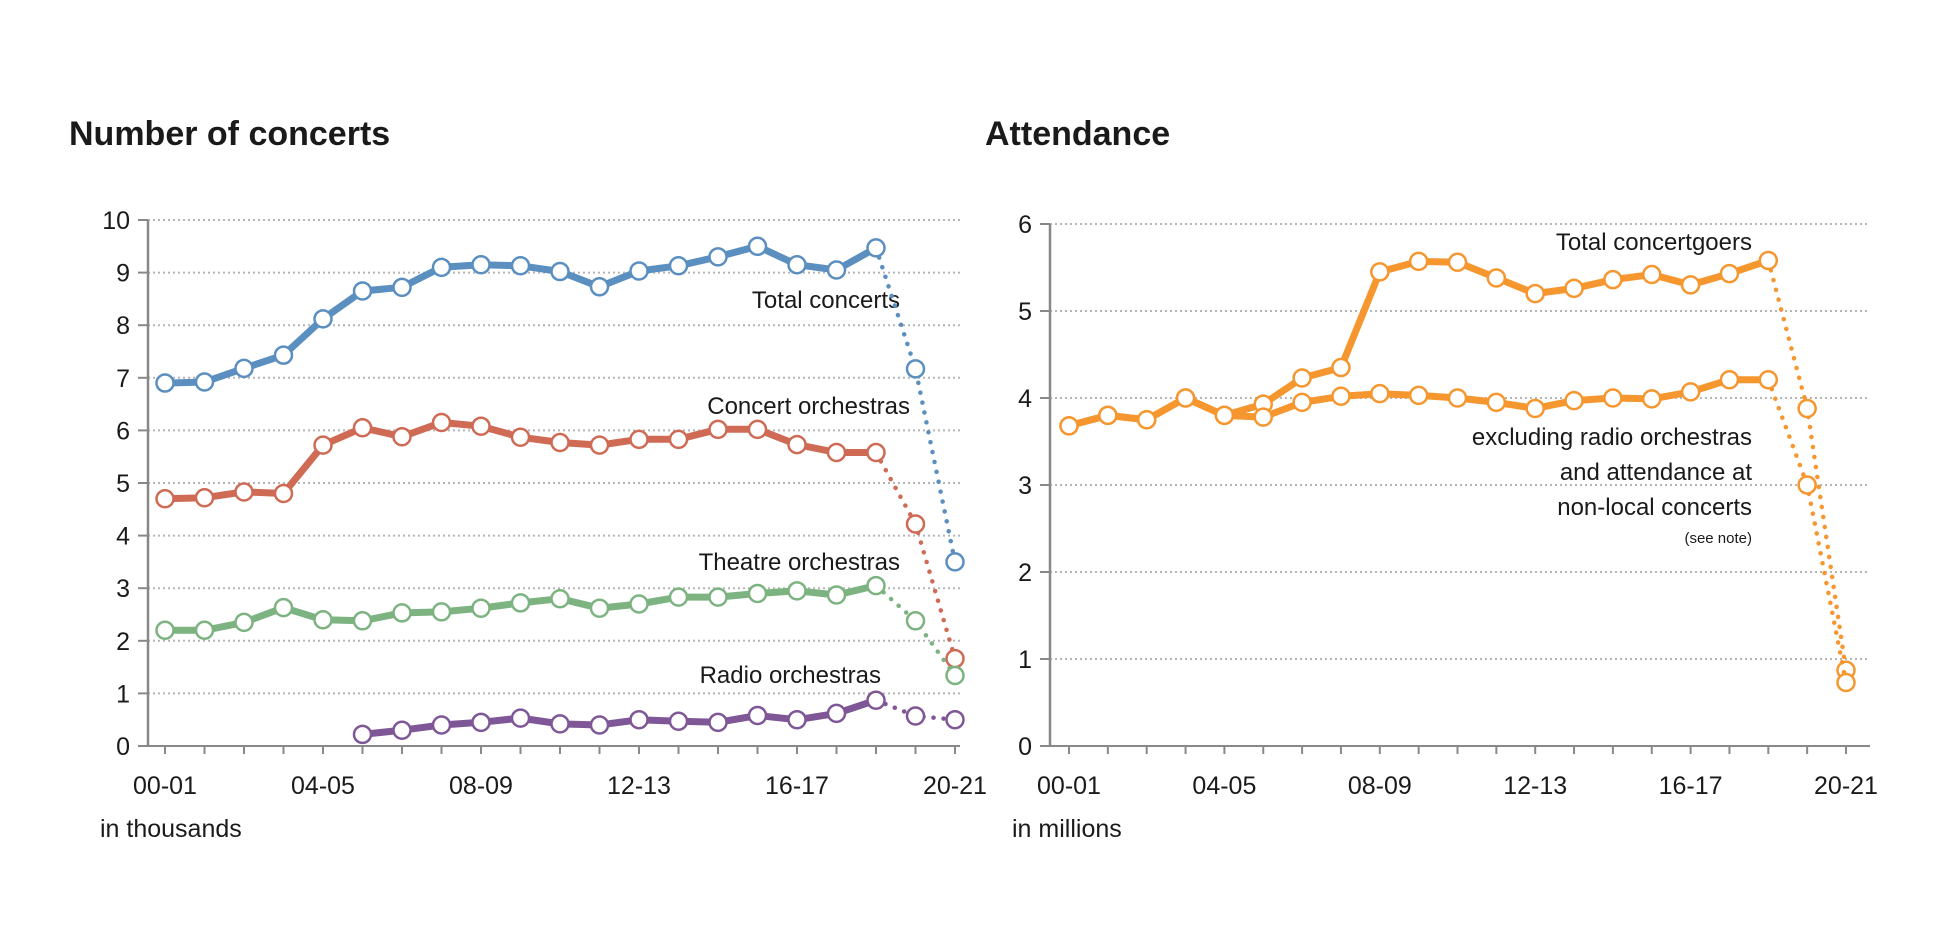 Image resolution: width=1950 pixels, height=950 pixels. What do you see at coordinates (1025, 312) in the screenshot?
I see `right-y-tick-label: 5` at bounding box center [1025, 312].